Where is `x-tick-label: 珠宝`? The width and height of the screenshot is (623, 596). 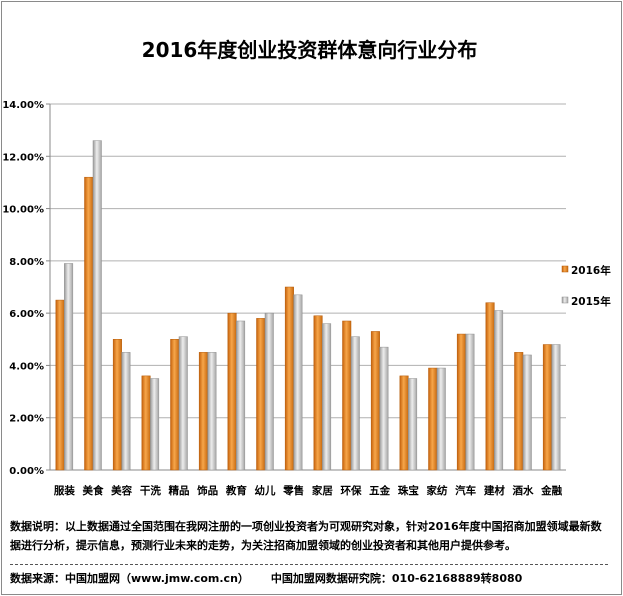
x-tick-label: 珠宝 is located at coordinates (408, 490).